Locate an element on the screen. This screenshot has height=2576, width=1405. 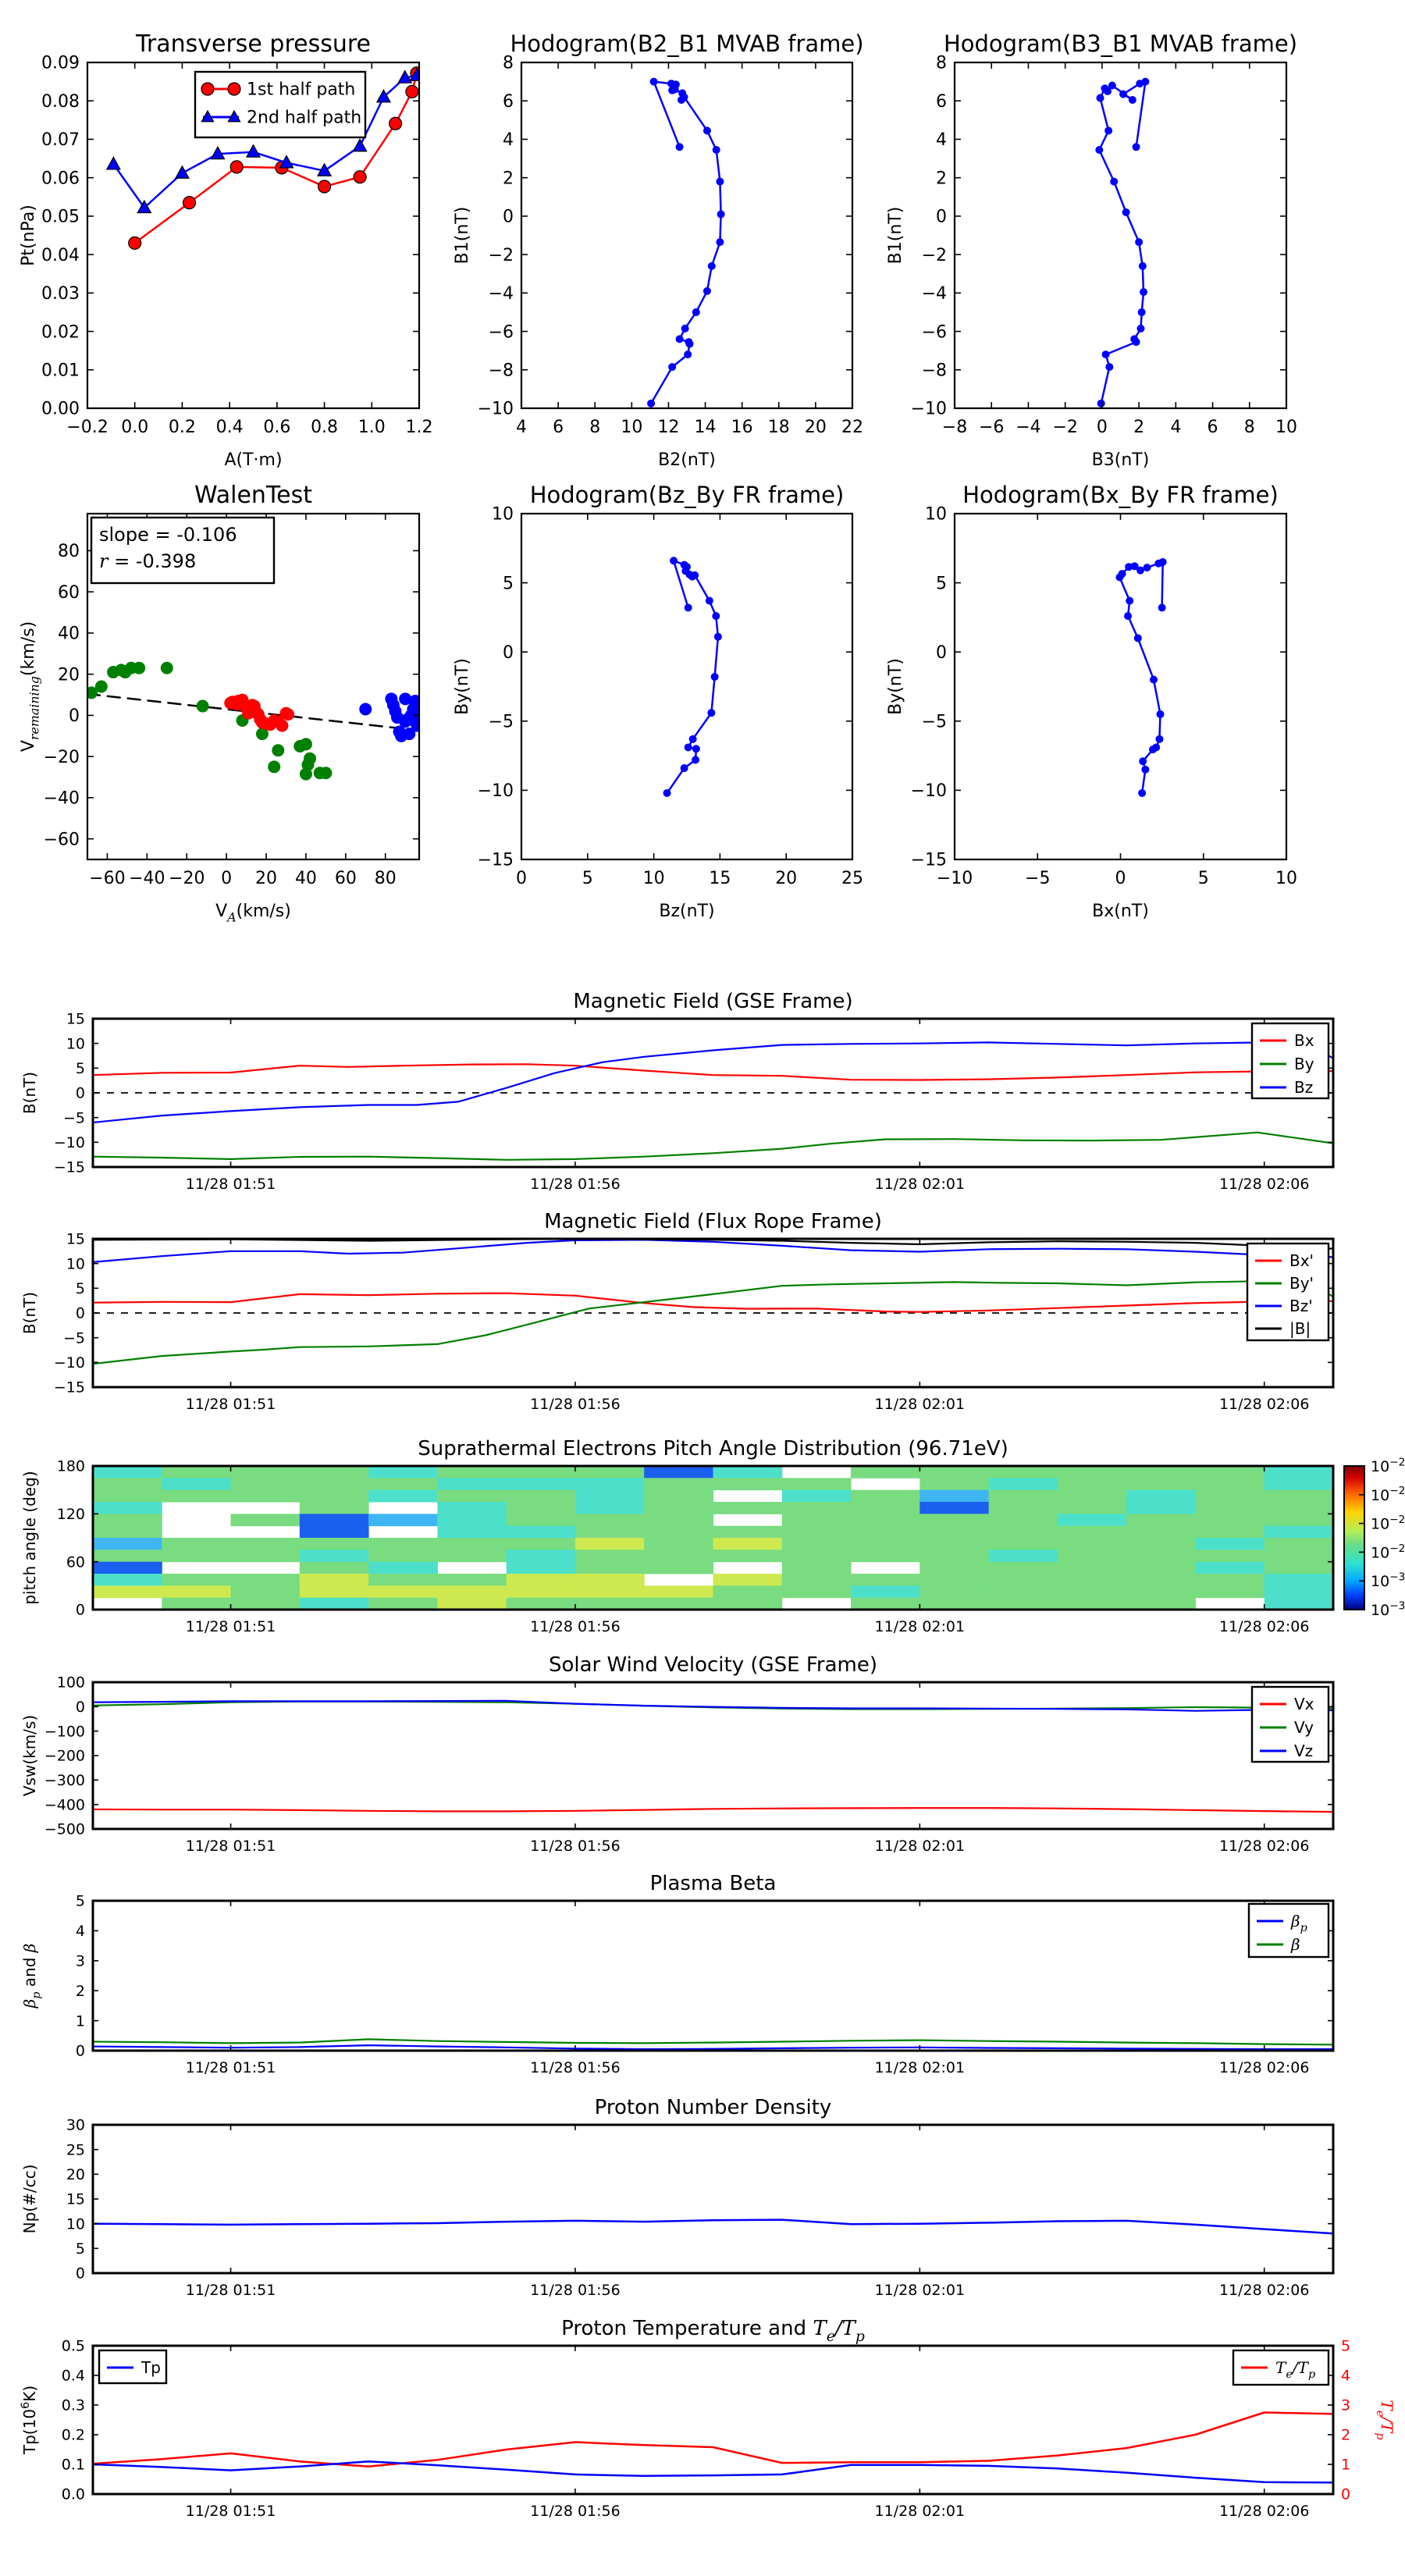
walen-test-chart-xtick-label: 60 is located at coordinates (346, 878).